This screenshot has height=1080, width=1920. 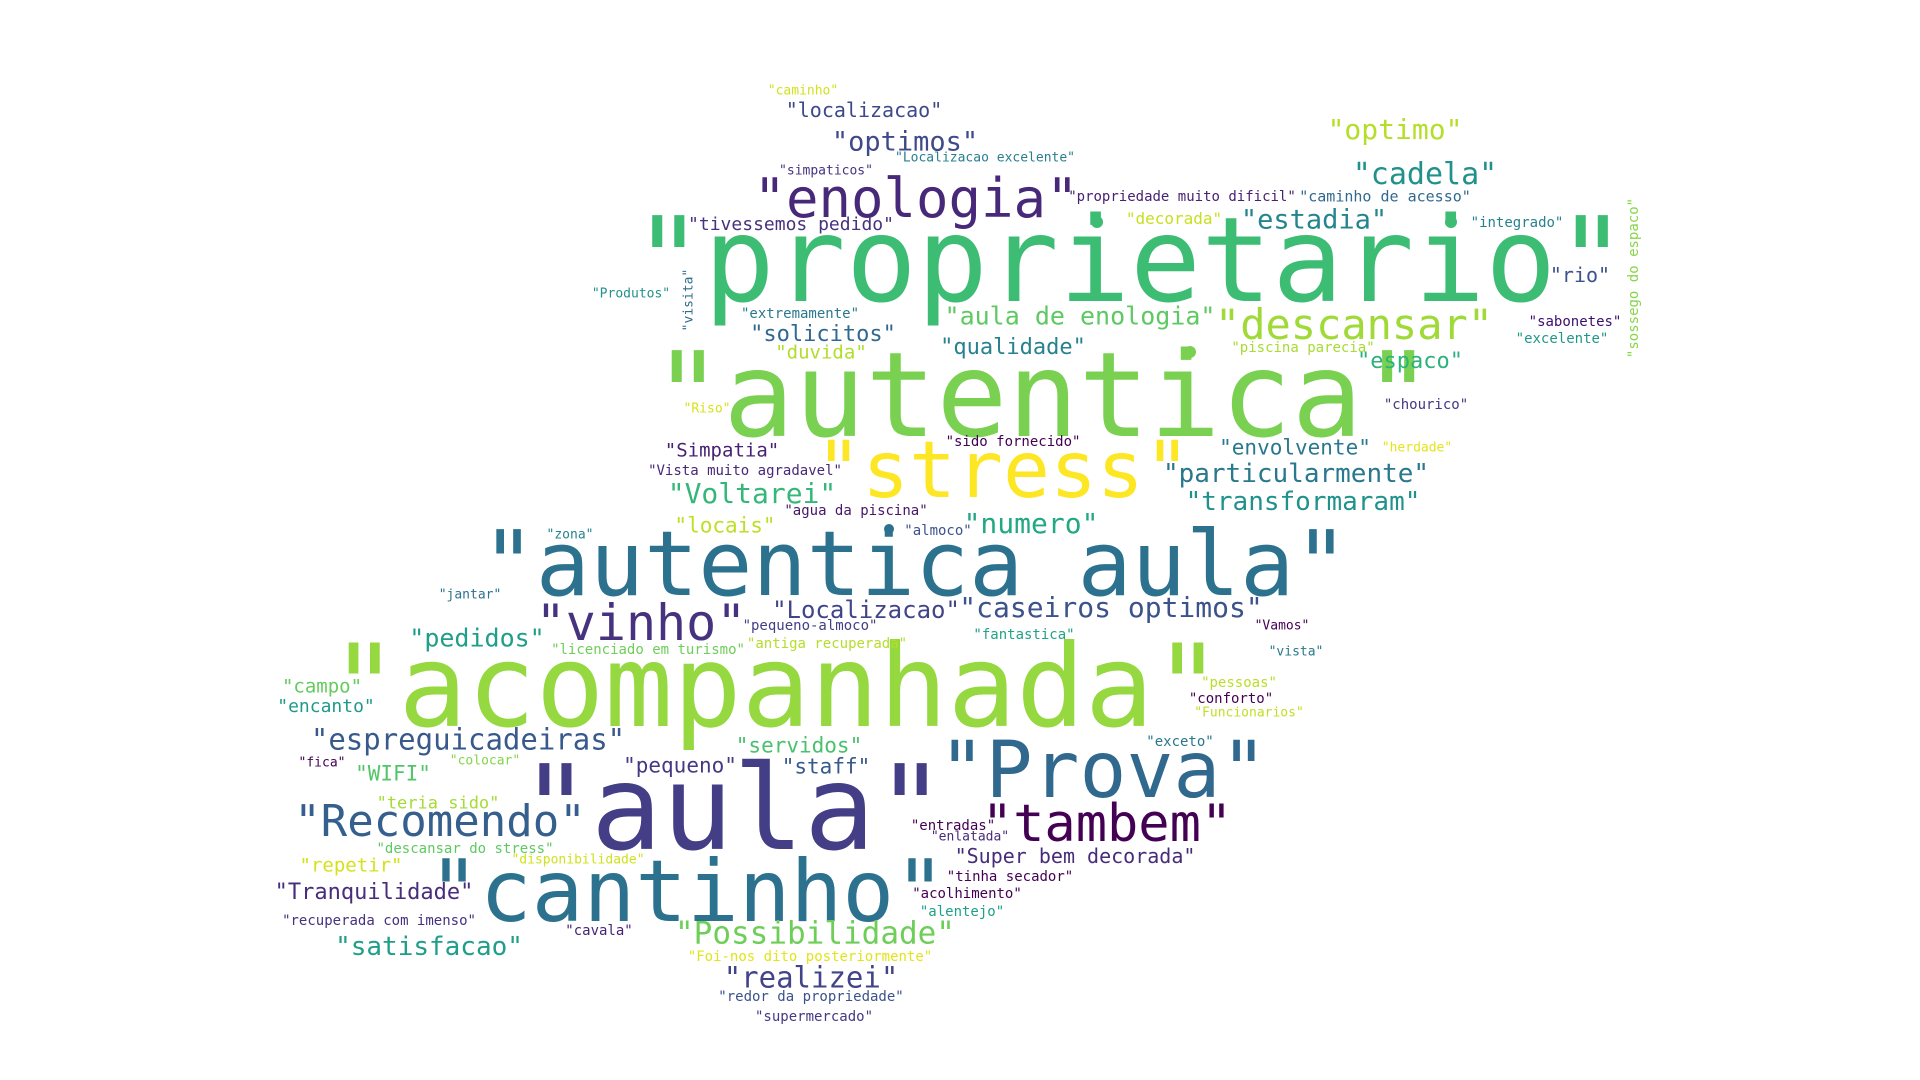 I want to click on word: "servidos", so click(x=799, y=745).